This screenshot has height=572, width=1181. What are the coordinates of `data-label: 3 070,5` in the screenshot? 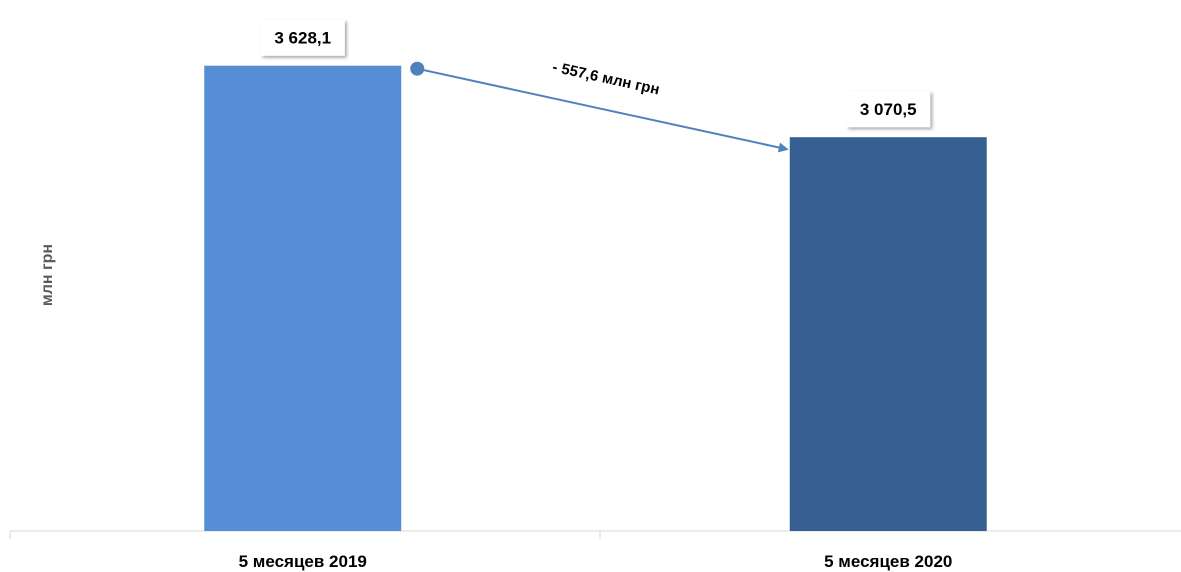 It's located at (888, 109).